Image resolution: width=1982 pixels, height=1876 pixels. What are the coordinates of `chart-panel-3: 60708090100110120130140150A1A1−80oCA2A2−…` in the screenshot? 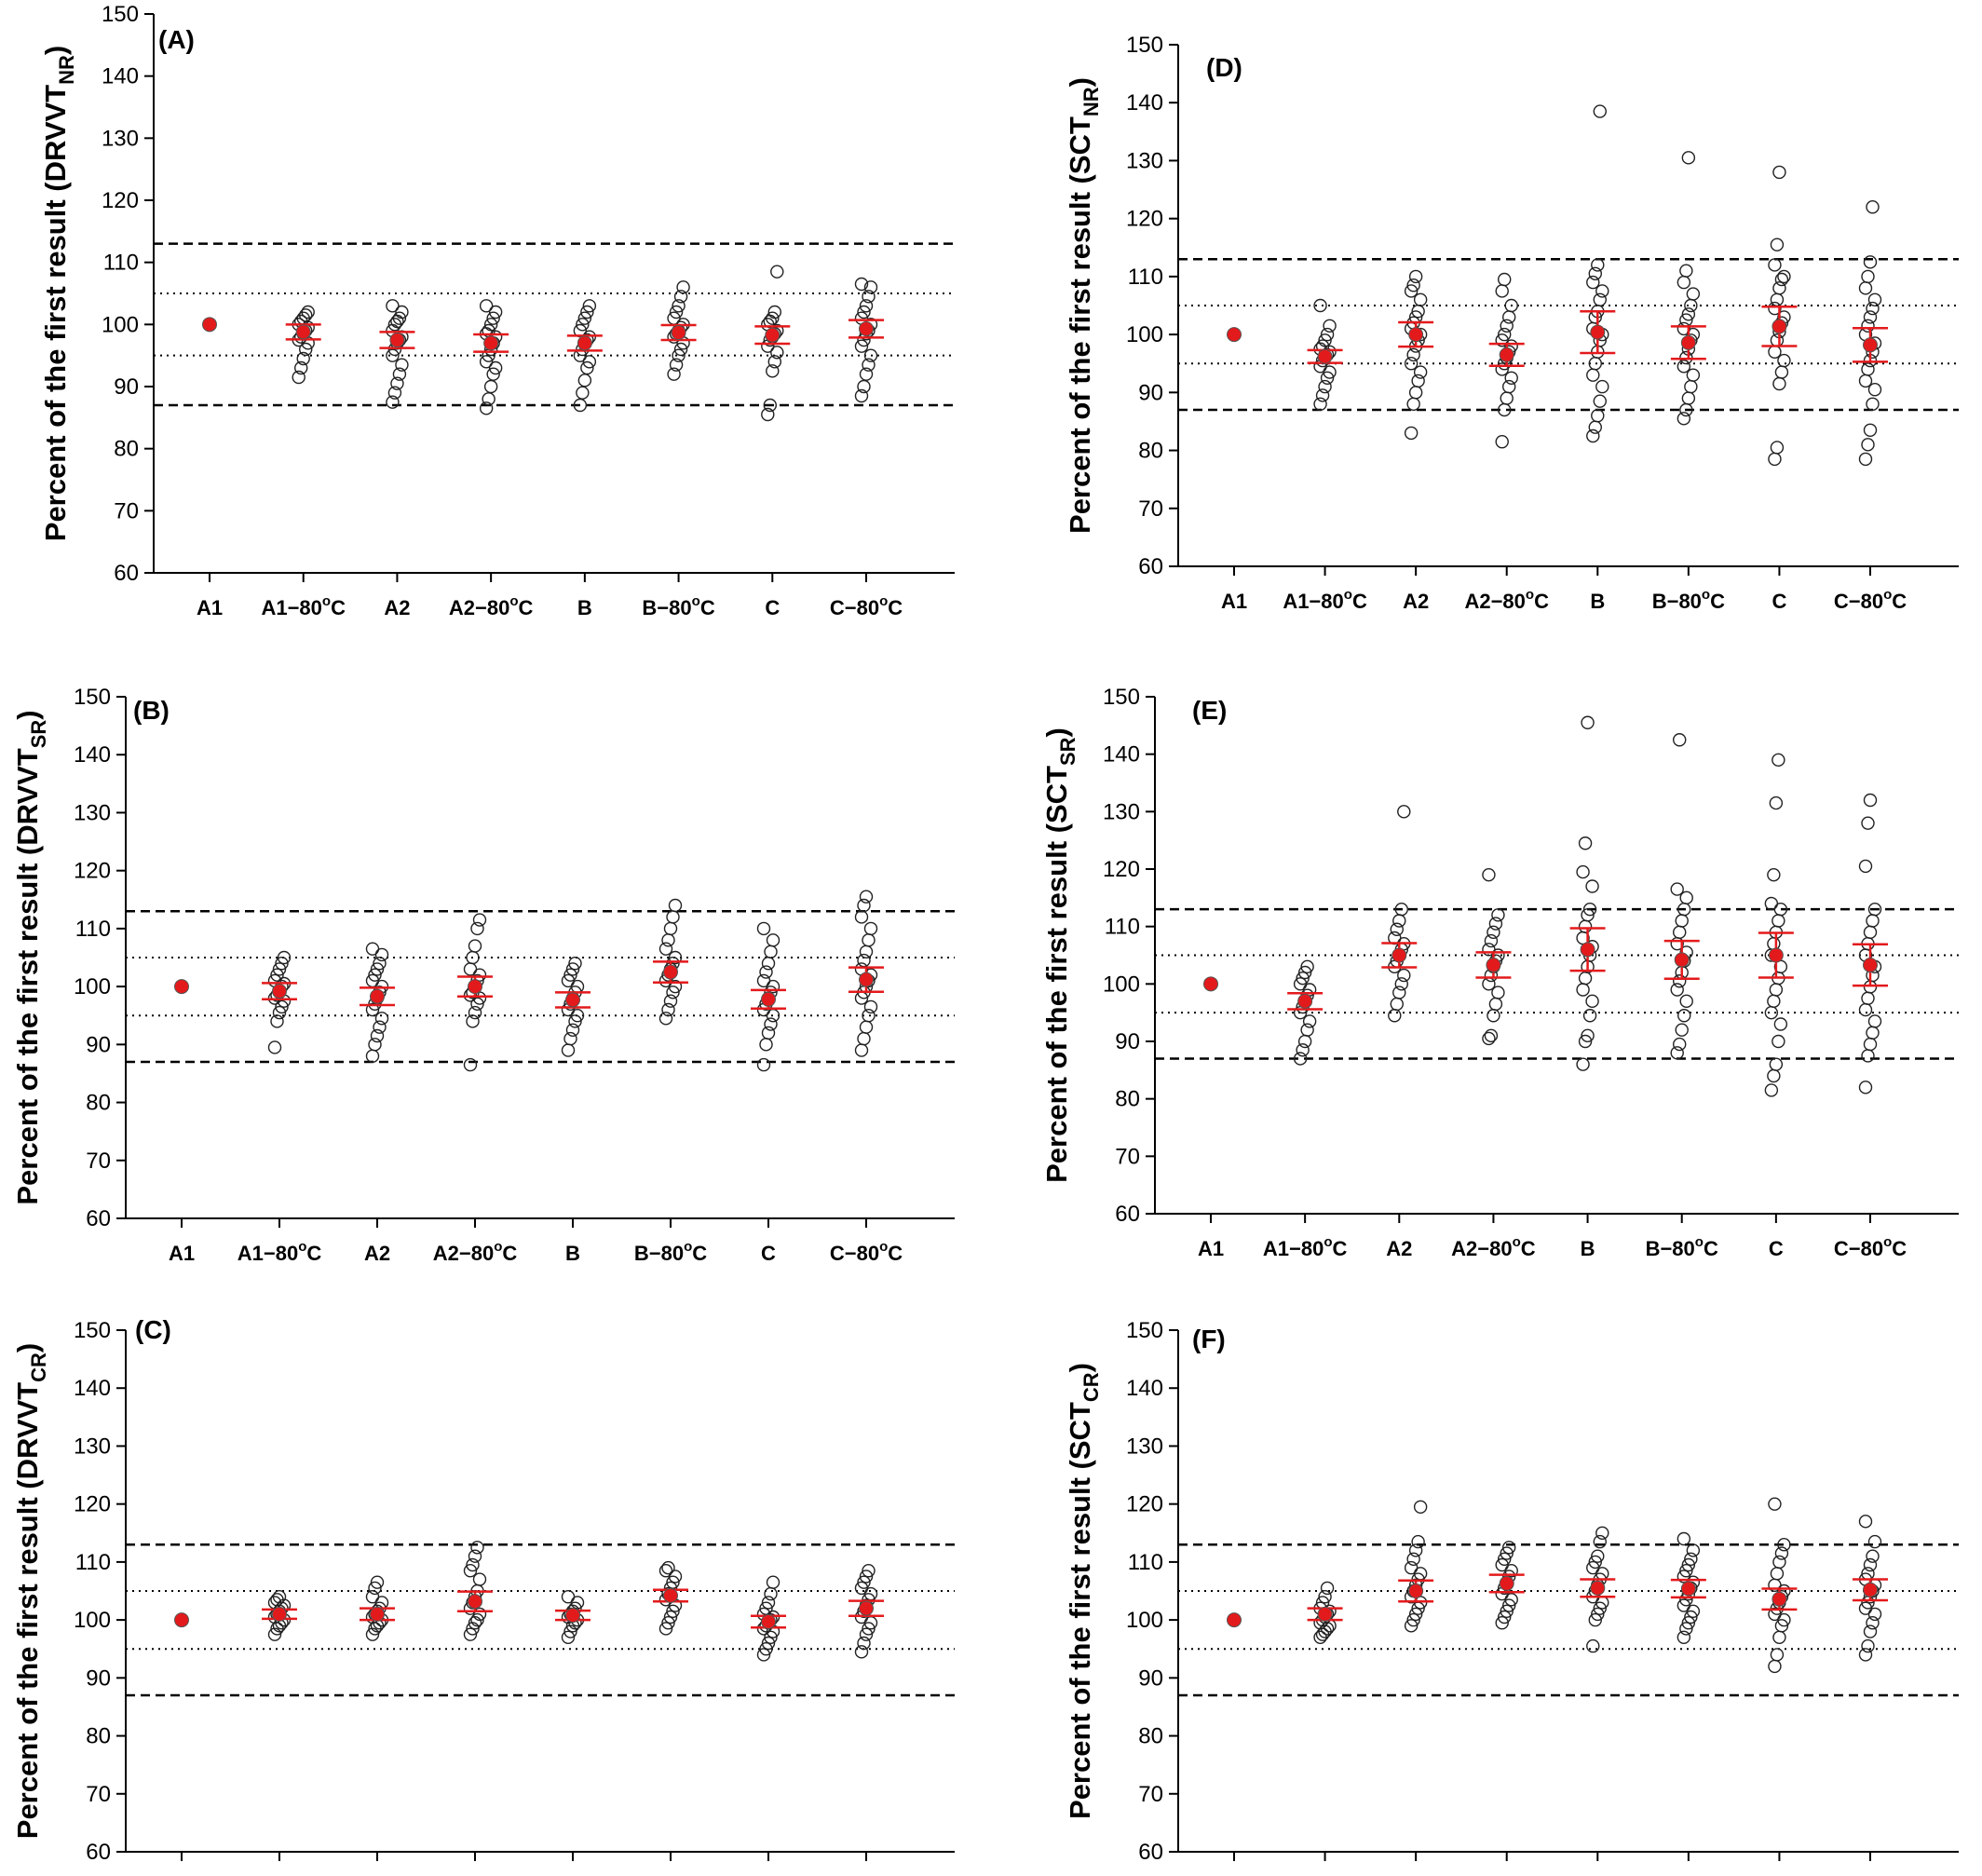 It's located at (483, 1595).